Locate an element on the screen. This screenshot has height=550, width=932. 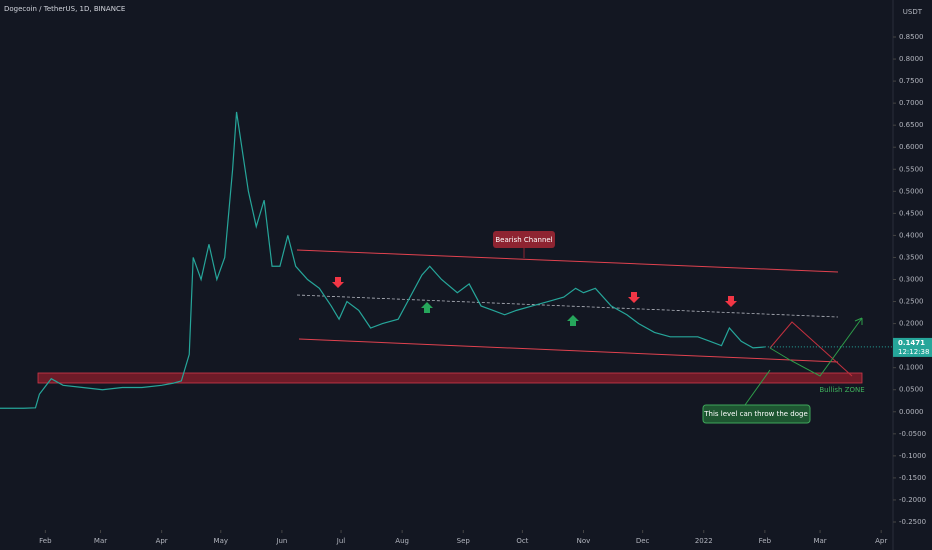
y-tick-label: 0.0500 is located at coordinates (911, 390).